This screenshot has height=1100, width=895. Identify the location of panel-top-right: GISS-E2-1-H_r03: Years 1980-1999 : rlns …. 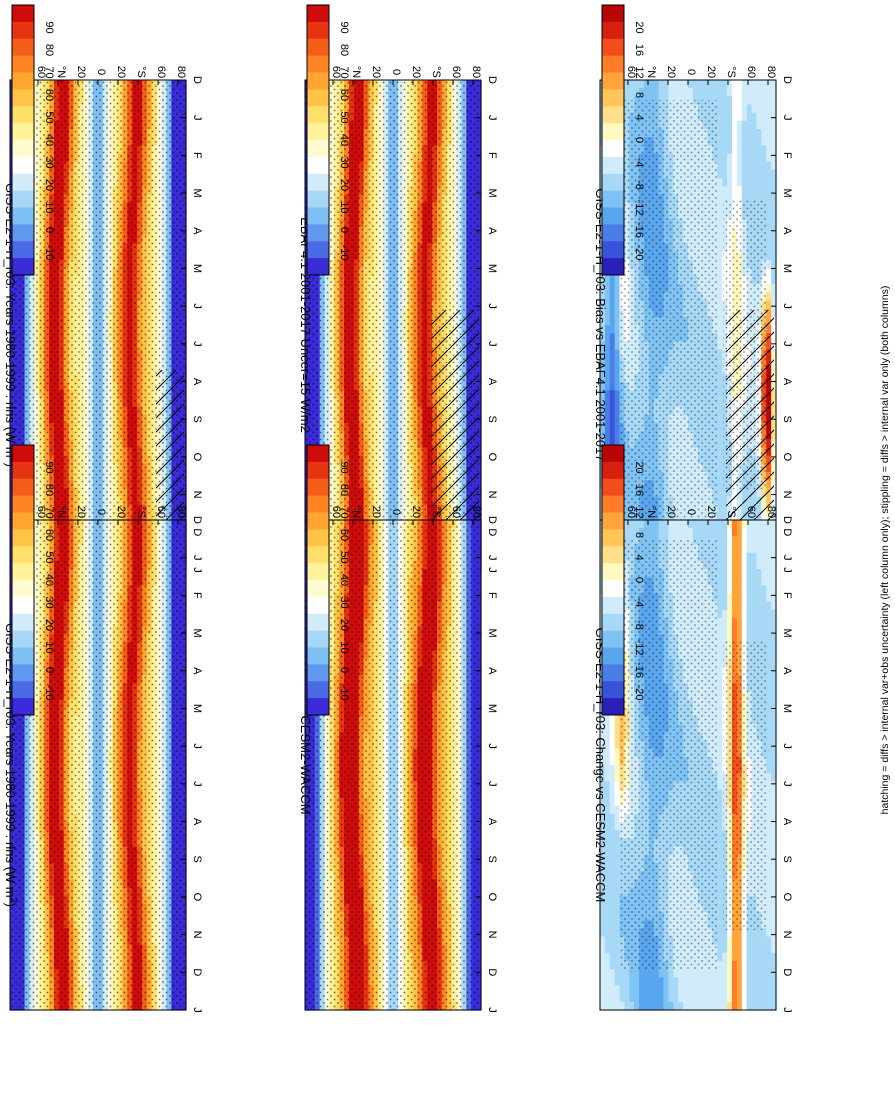
(103, 728).